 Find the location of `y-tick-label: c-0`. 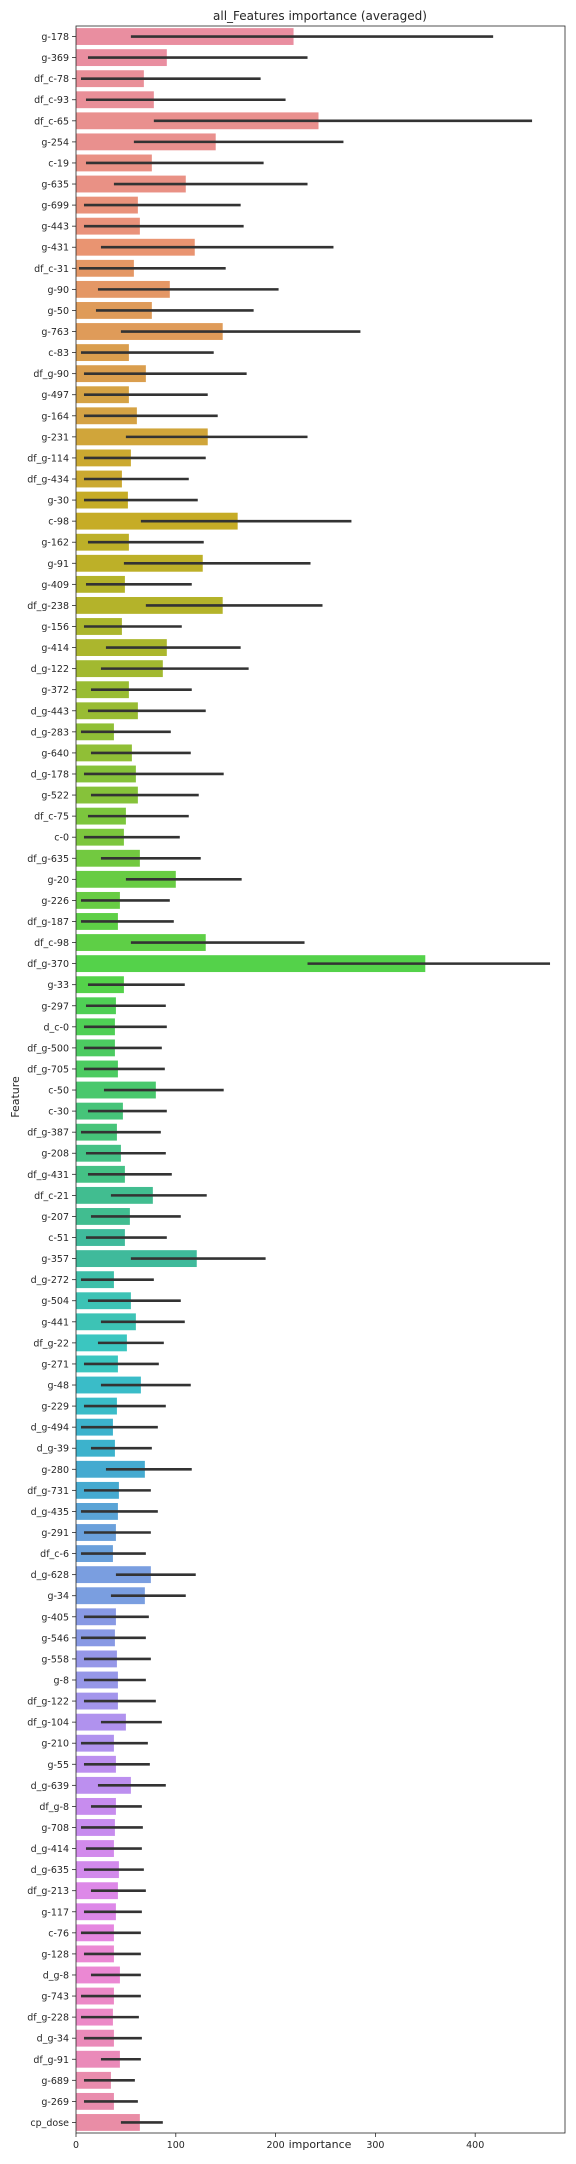

y-tick-label: c-0 is located at coordinates (61, 838).